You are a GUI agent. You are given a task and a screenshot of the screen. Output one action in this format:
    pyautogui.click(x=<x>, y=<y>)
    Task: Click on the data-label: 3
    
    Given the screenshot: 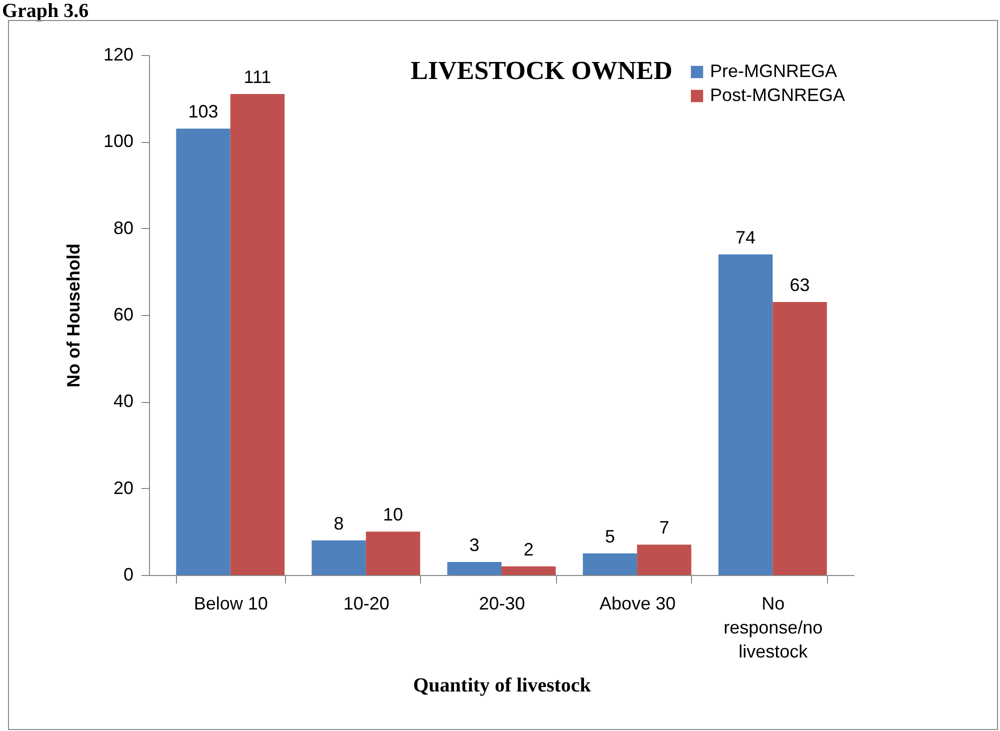 What is the action you would take?
    pyautogui.click(x=474, y=545)
    